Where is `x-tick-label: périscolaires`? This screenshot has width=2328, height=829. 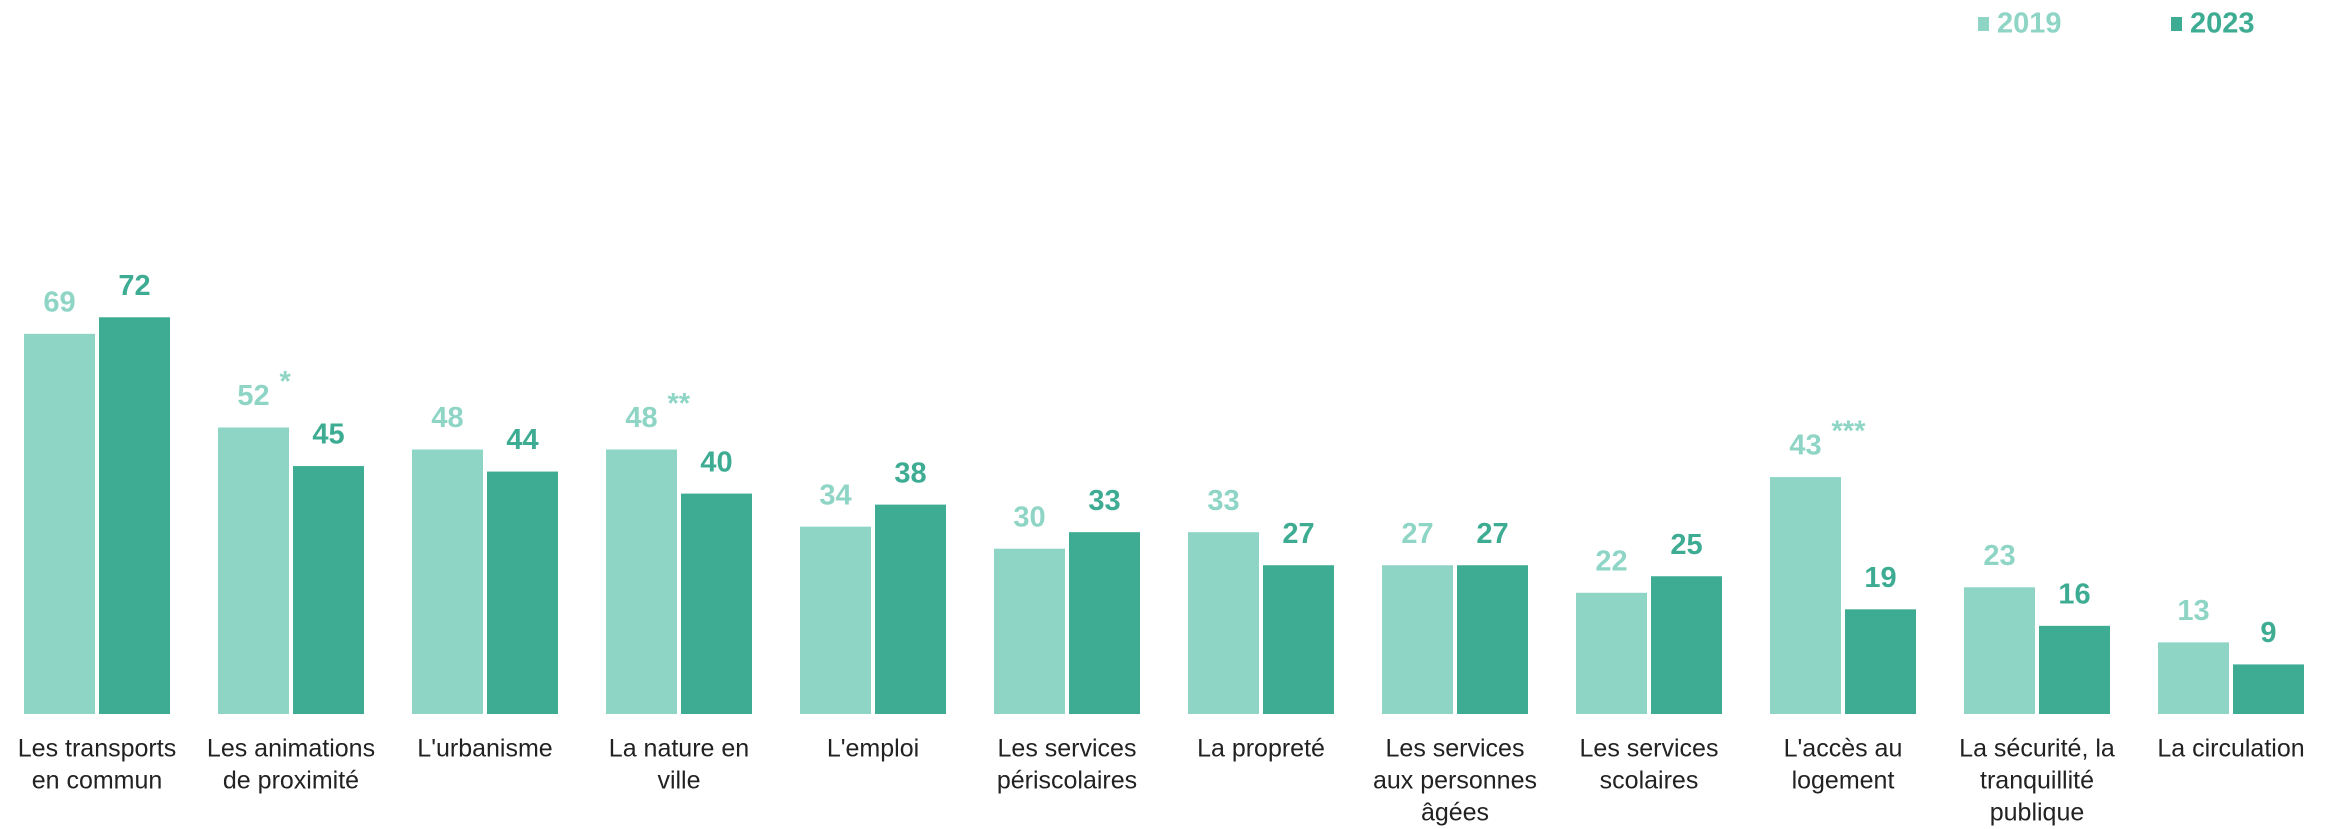 x-tick-label: périscolaires is located at coordinates (1067, 781).